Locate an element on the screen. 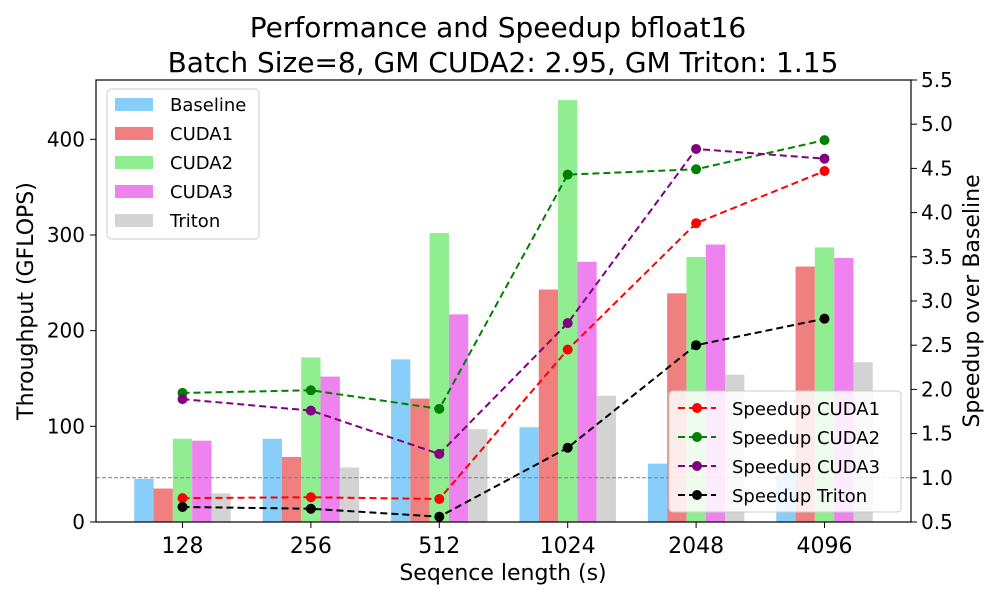  y-right-tick-label: 2.5 is located at coordinates (937, 345).